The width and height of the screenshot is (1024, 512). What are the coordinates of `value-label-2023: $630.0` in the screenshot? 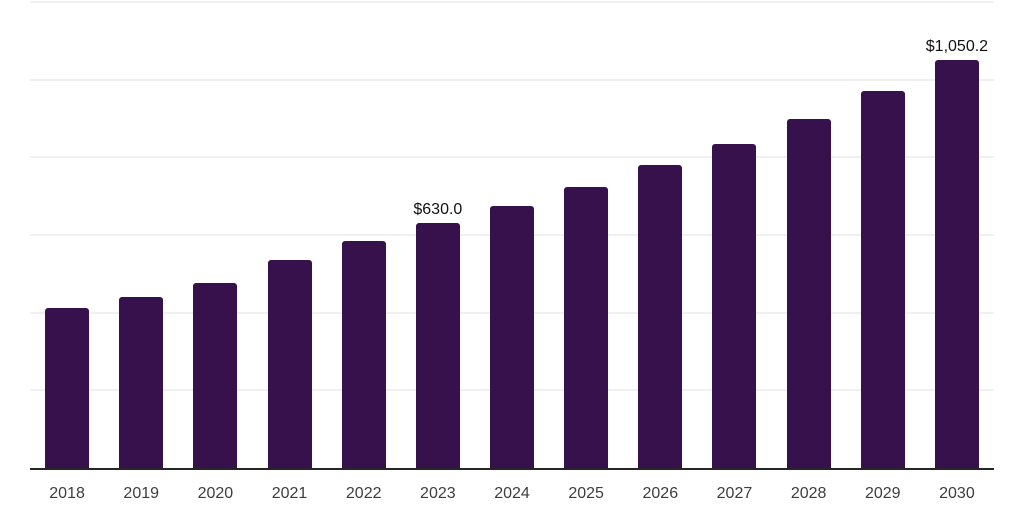 It's located at (438, 210).